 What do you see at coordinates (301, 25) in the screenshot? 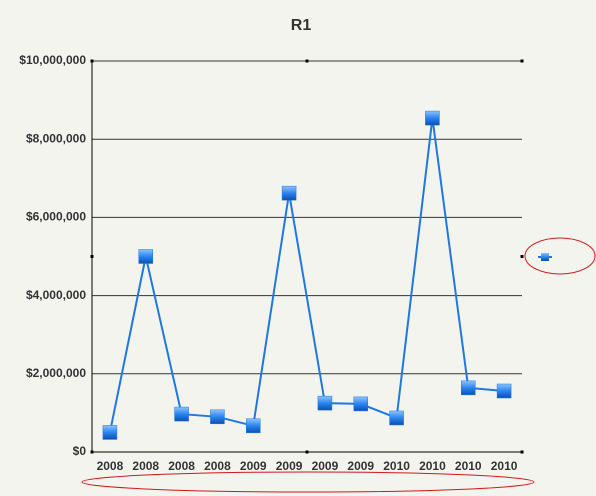
I see `chart-title: R1` at bounding box center [301, 25].